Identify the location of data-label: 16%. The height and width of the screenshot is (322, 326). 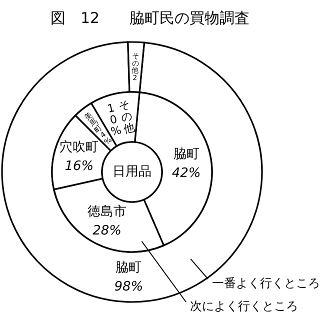
(79, 166).